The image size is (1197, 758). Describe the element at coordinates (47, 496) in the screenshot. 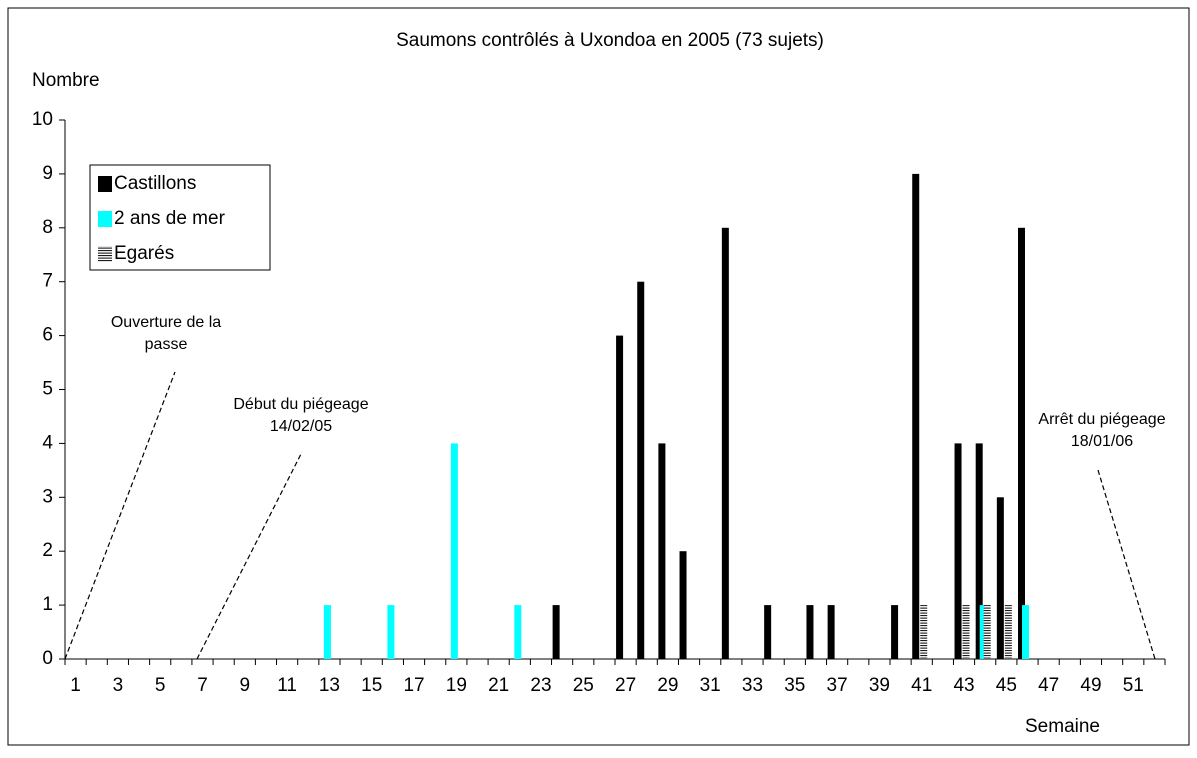

I see `y-tick-label: 3` at that location.